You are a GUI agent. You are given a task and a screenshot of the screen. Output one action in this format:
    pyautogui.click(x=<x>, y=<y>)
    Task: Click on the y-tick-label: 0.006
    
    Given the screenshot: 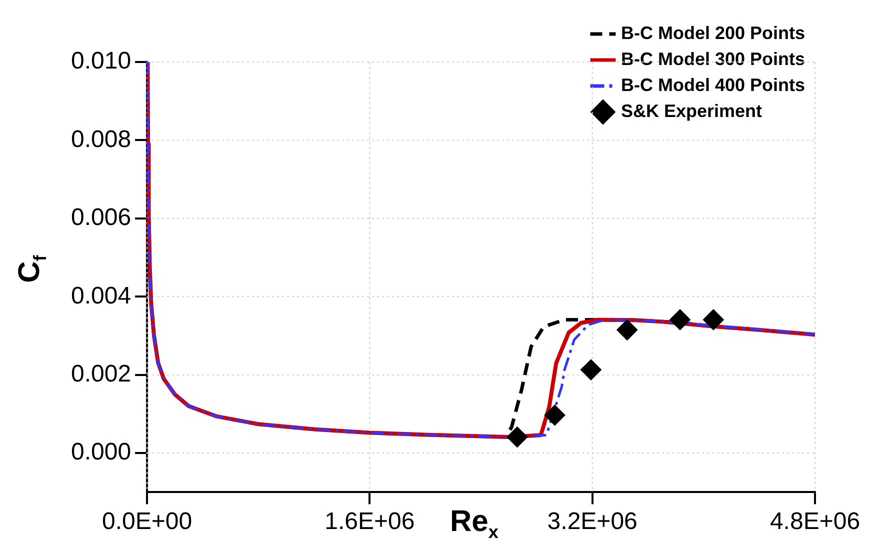 What is the action you would take?
    pyautogui.click(x=101, y=218)
    